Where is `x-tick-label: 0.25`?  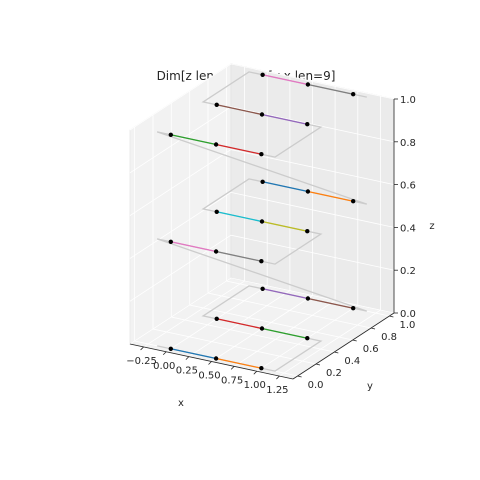 x-tick-label: 0.25 is located at coordinates (187, 371).